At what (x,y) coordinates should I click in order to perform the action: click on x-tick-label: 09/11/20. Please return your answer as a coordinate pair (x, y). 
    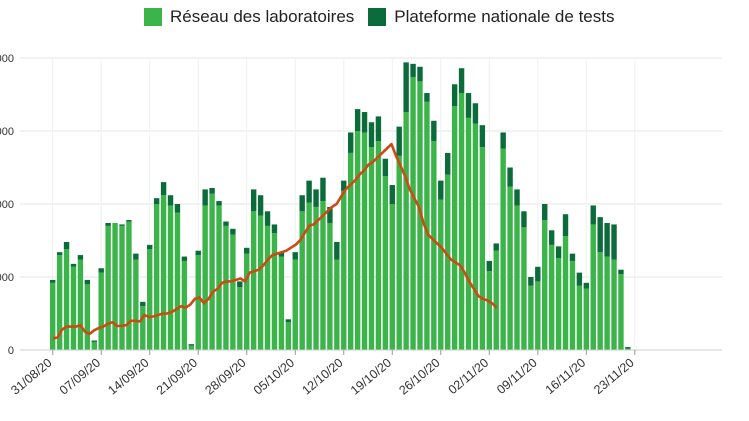
    Looking at the image, I should click on (517, 376).